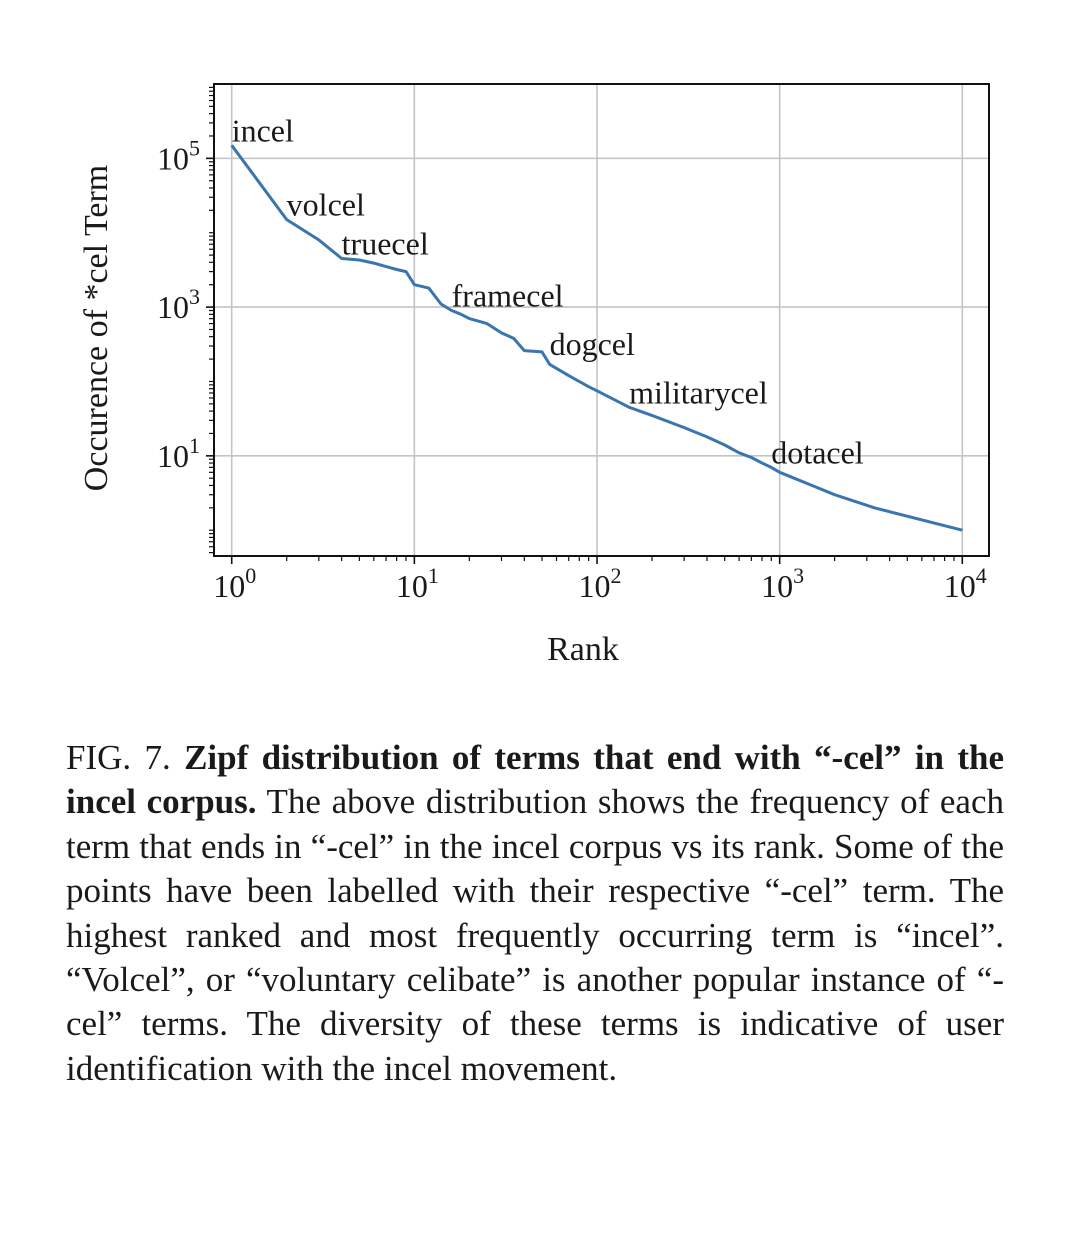  What do you see at coordinates (592, 344) in the screenshot?
I see `point-label-dogcel: dogcel` at bounding box center [592, 344].